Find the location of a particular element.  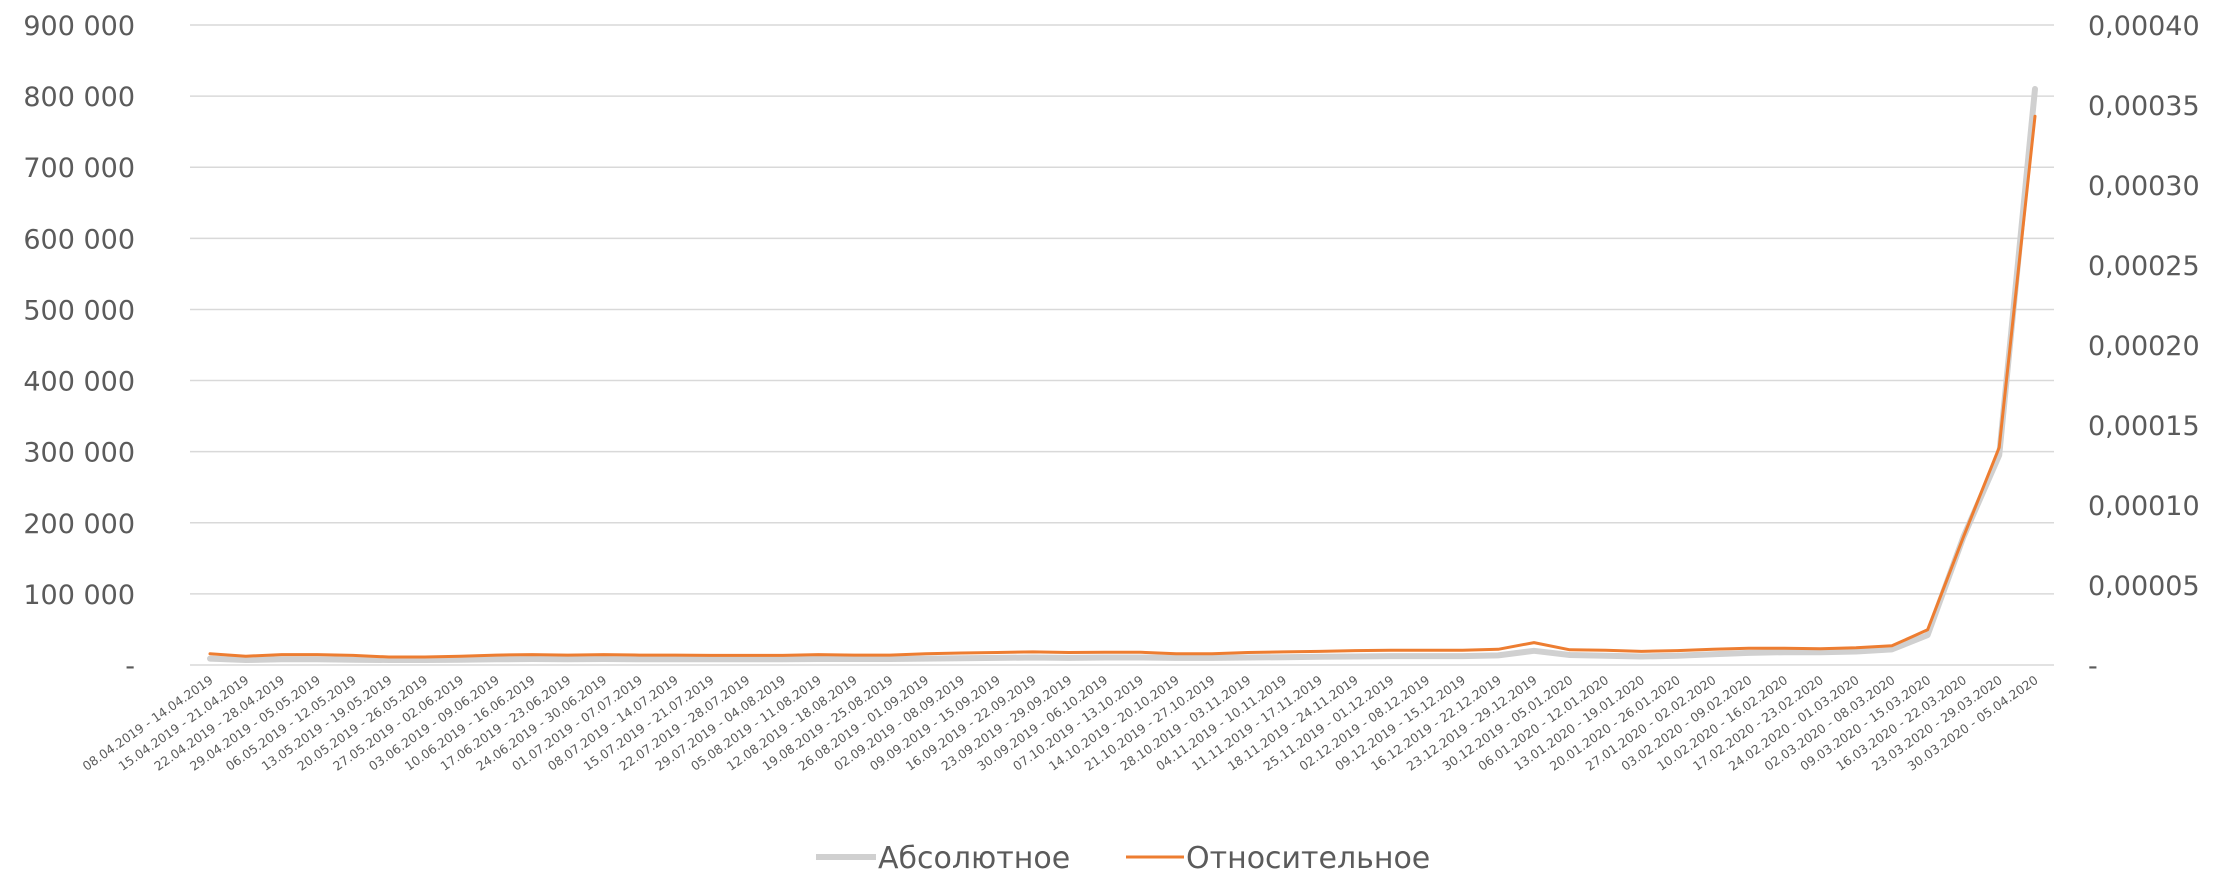

left-axis-tick-label: 600 000 is located at coordinates (79, 239).